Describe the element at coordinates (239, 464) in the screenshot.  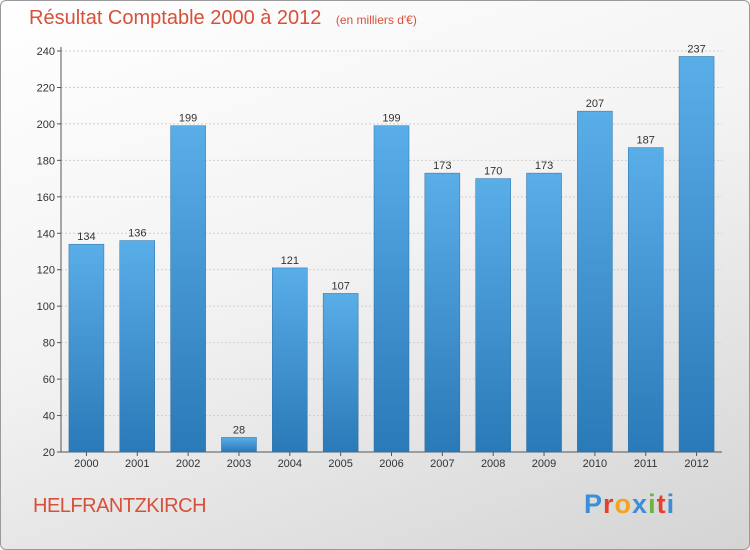
I see `x-tick-label: 2003` at that location.